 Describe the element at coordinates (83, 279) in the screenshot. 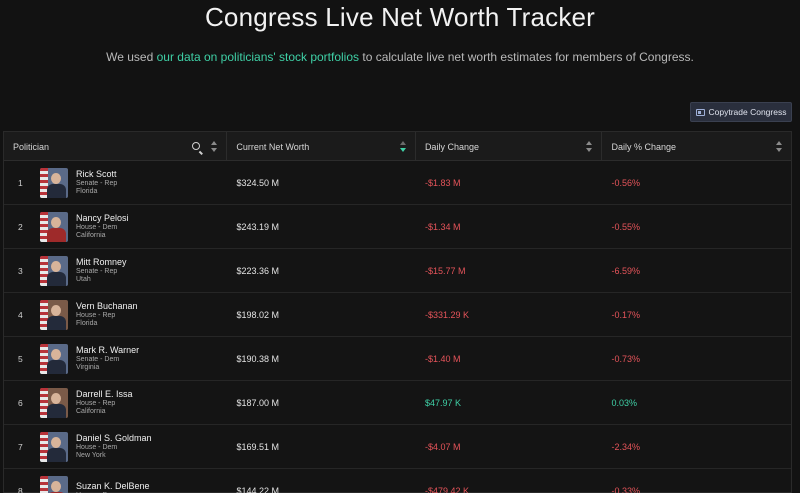

I see `politician-state: Utah` at that location.